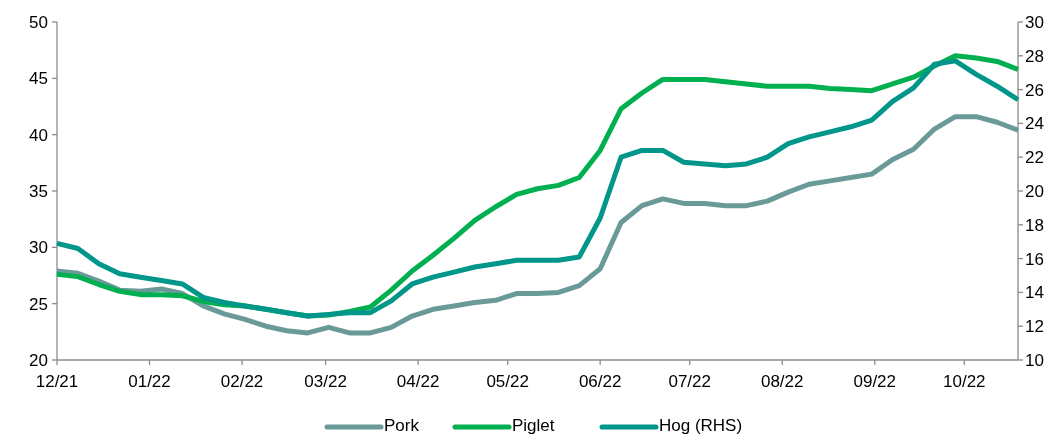 This screenshot has width=1055, height=443. What do you see at coordinates (38, 135) in the screenshot?
I see `y-tick-label: 40` at bounding box center [38, 135].